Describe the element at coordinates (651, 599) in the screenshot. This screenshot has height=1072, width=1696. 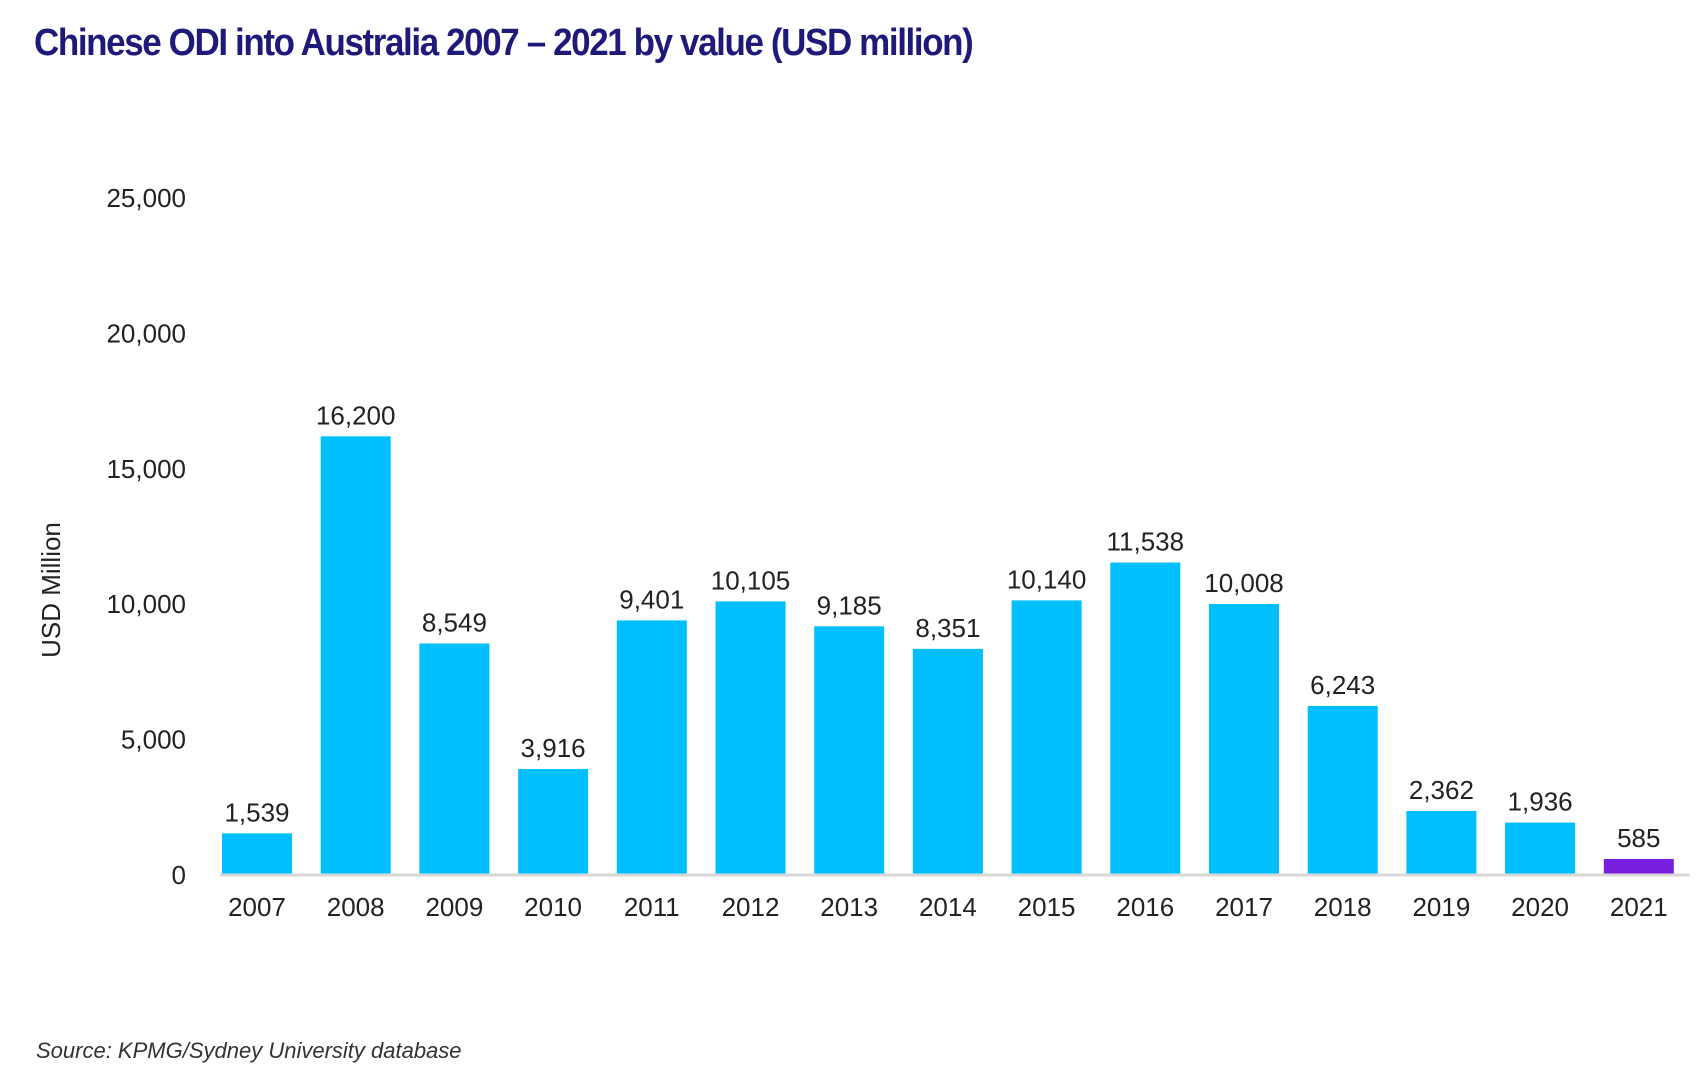
I see `value-label-2011: 9,401` at that location.